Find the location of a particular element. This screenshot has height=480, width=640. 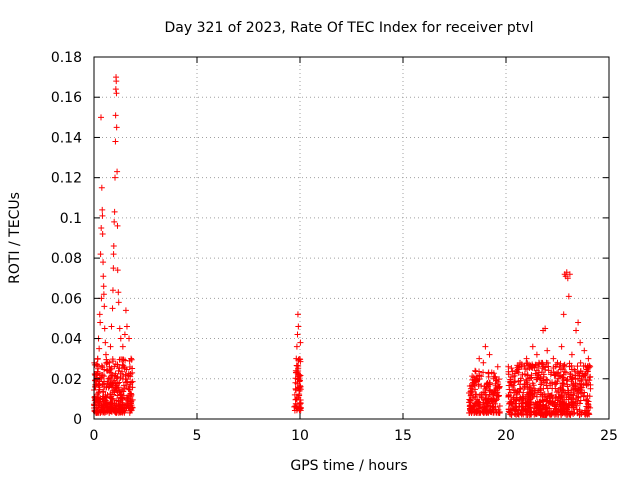

y-tick-label: 0.02 is located at coordinates (66, 380).